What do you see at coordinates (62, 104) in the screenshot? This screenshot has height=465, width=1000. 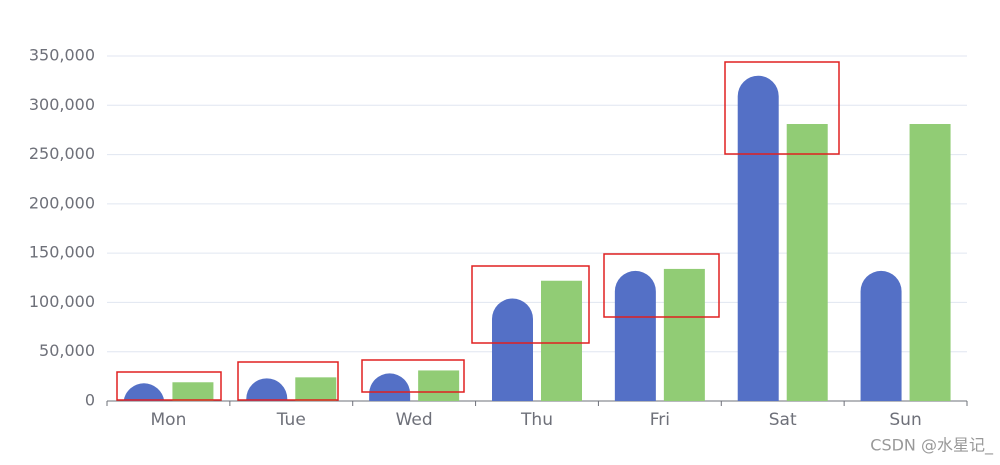 I see `y-tick-label: 300,000` at bounding box center [62, 104].